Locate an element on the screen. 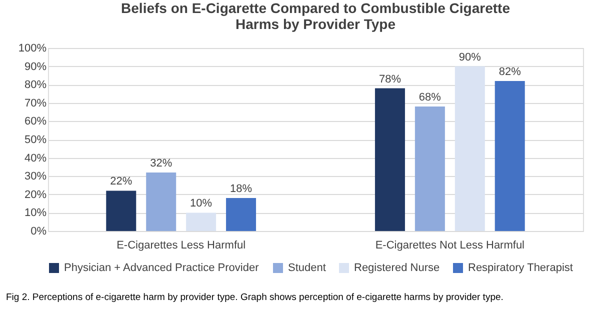 The width and height of the screenshot is (591, 310). data-label: 18% is located at coordinates (241, 189).